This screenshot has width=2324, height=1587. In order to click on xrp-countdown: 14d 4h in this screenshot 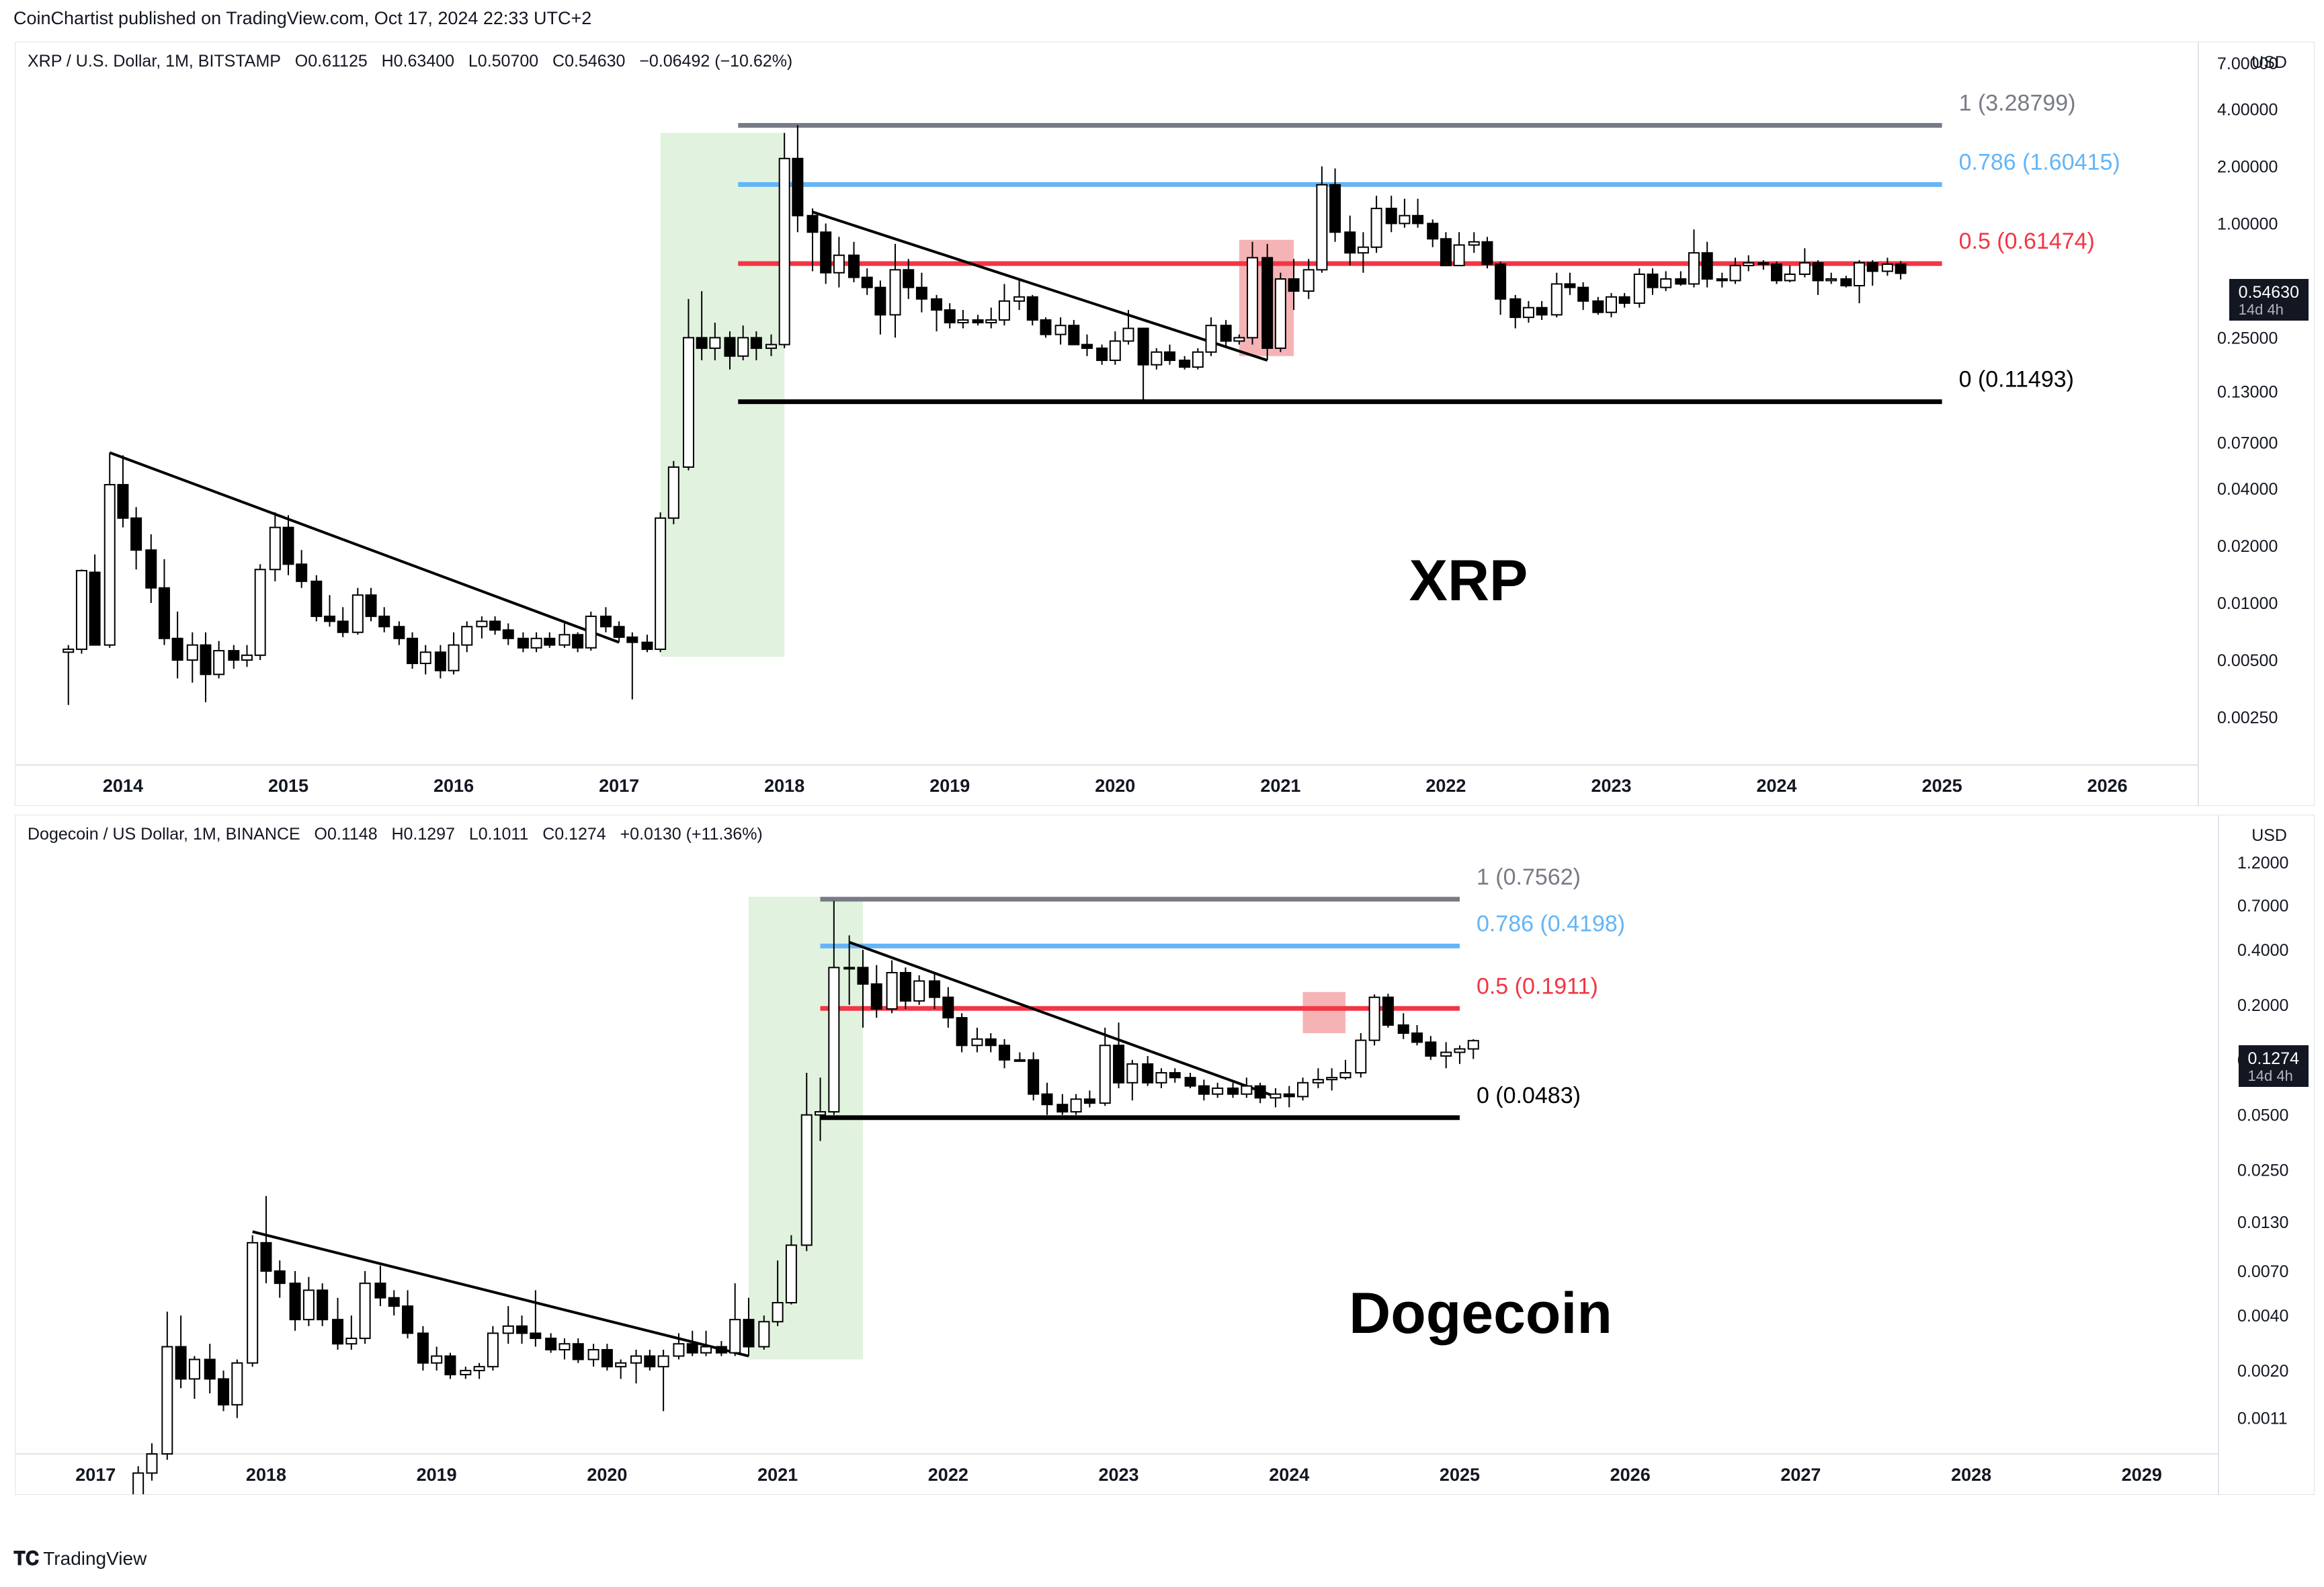, I will do `click(2261, 309)`.